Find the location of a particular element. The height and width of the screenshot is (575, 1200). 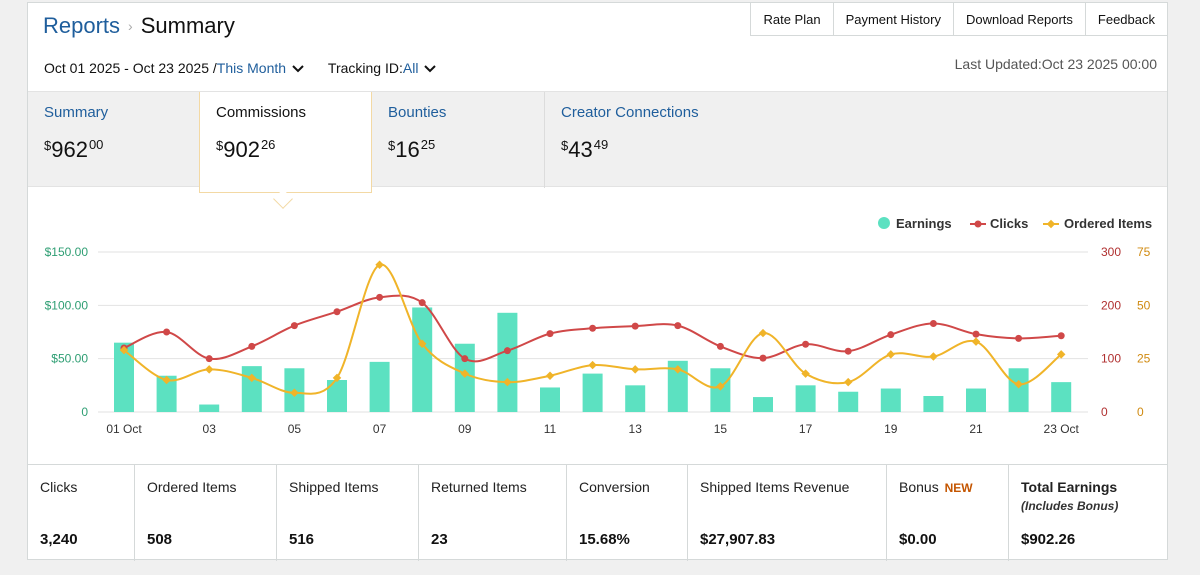

period-value: This Month is located at coordinates (251, 68).